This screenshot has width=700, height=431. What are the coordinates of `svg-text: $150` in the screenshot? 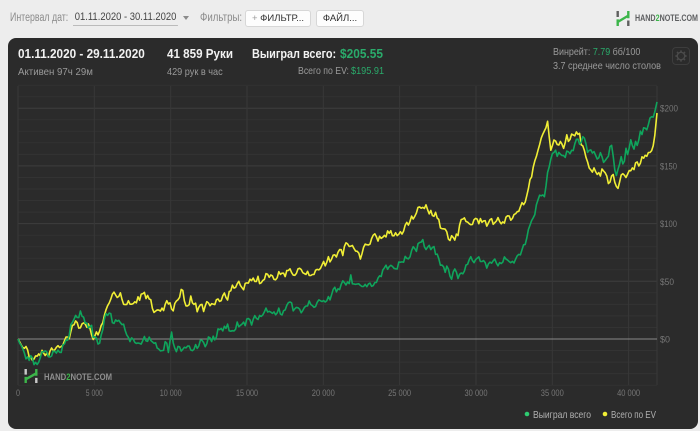 It's located at (668, 166).